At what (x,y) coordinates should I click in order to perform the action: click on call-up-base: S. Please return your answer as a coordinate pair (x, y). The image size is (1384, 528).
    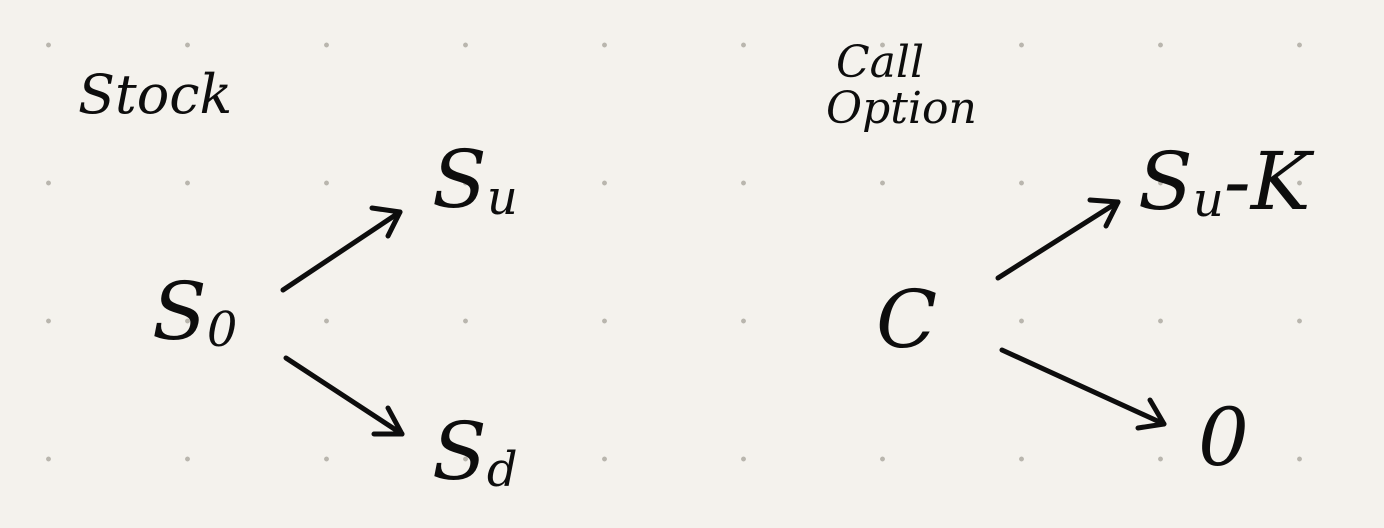
    Looking at the image, I should click on (1165, 181).